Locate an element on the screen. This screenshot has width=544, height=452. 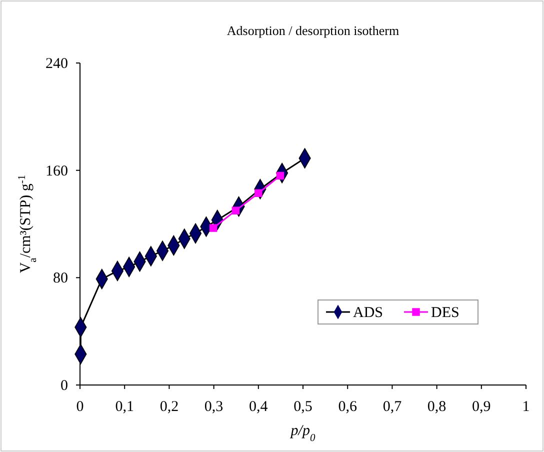
x-tick-label: 0,4 is located at coordinates (258, 407).